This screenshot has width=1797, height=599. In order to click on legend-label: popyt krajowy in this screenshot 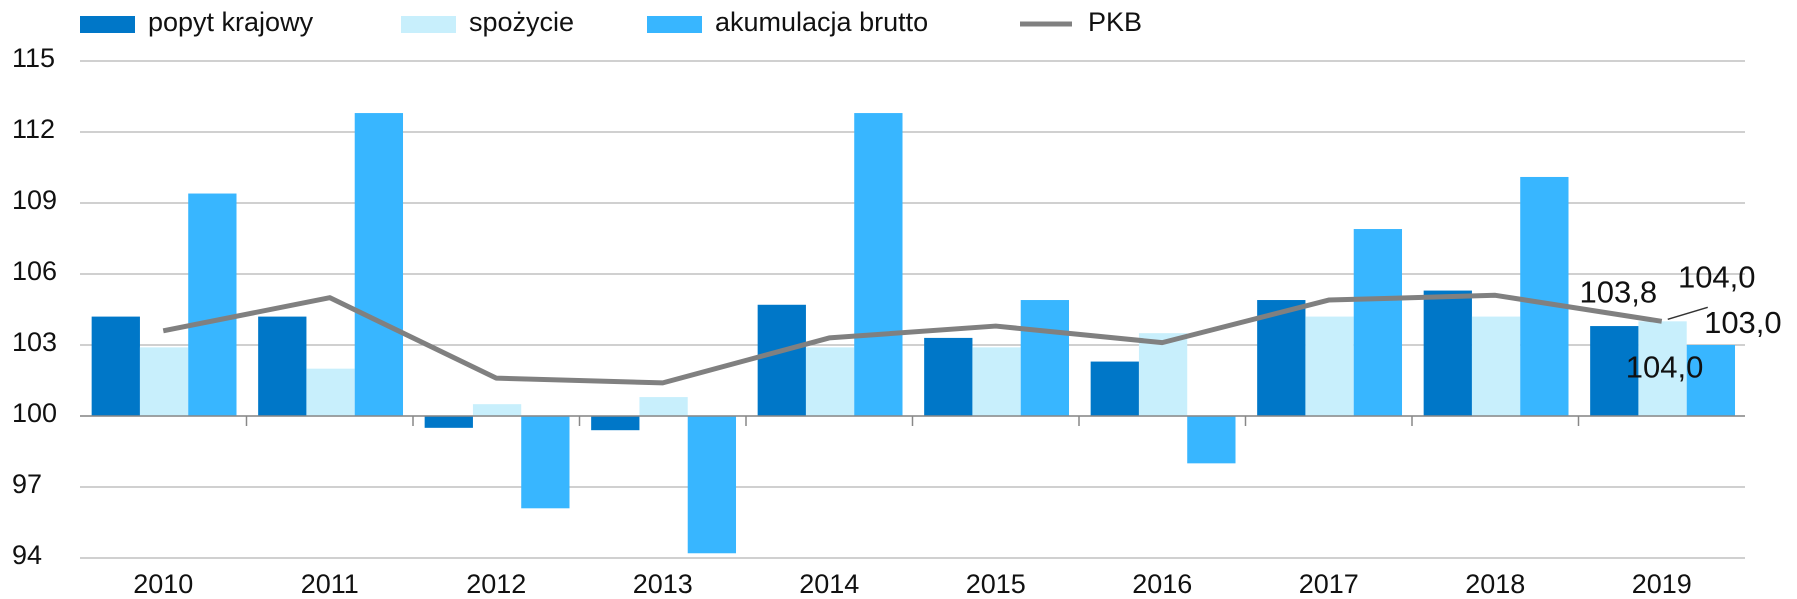, I will do `click(231, 22)`.